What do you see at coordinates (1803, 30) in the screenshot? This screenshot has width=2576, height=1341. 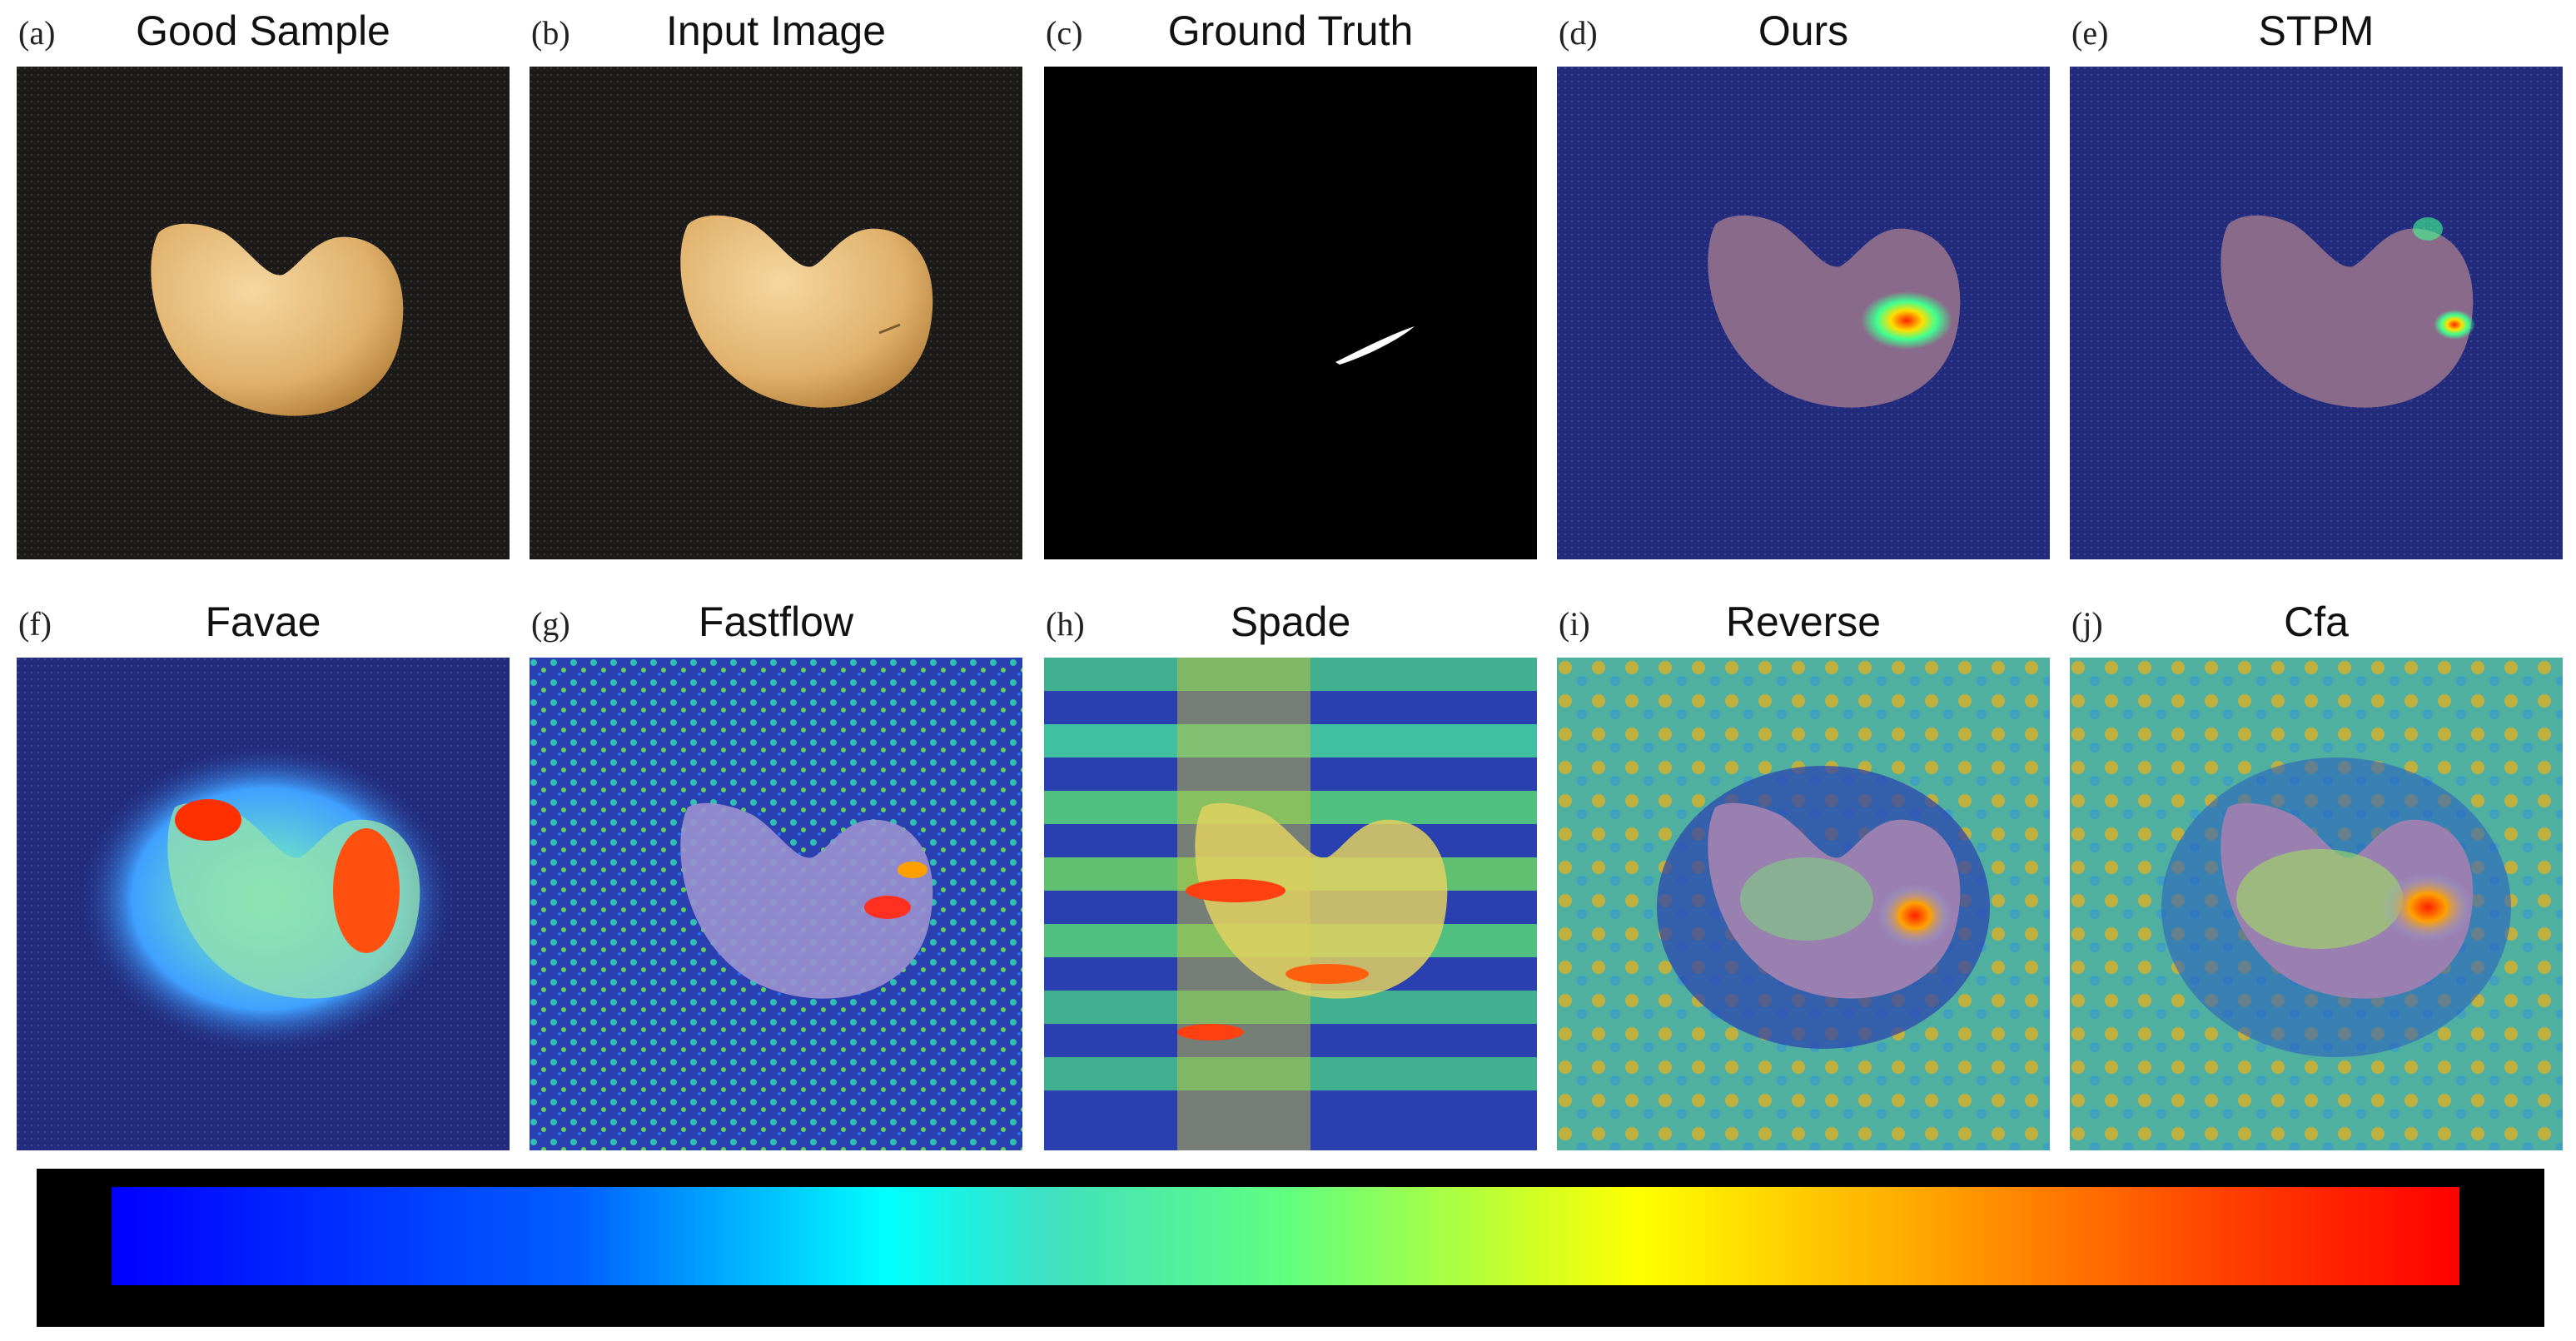 I see `panel-title: Ours` at bounding box center [1803, 30].